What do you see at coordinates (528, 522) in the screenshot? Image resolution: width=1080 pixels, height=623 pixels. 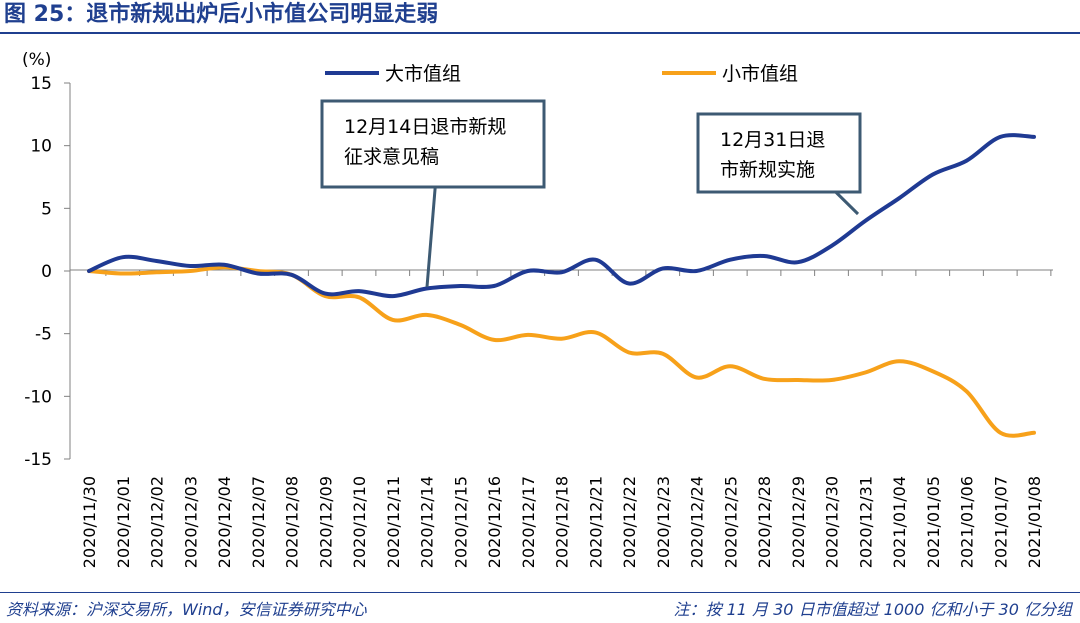 I see `x-tick-label: 2020/12/17` at bounding box center [528, 522].